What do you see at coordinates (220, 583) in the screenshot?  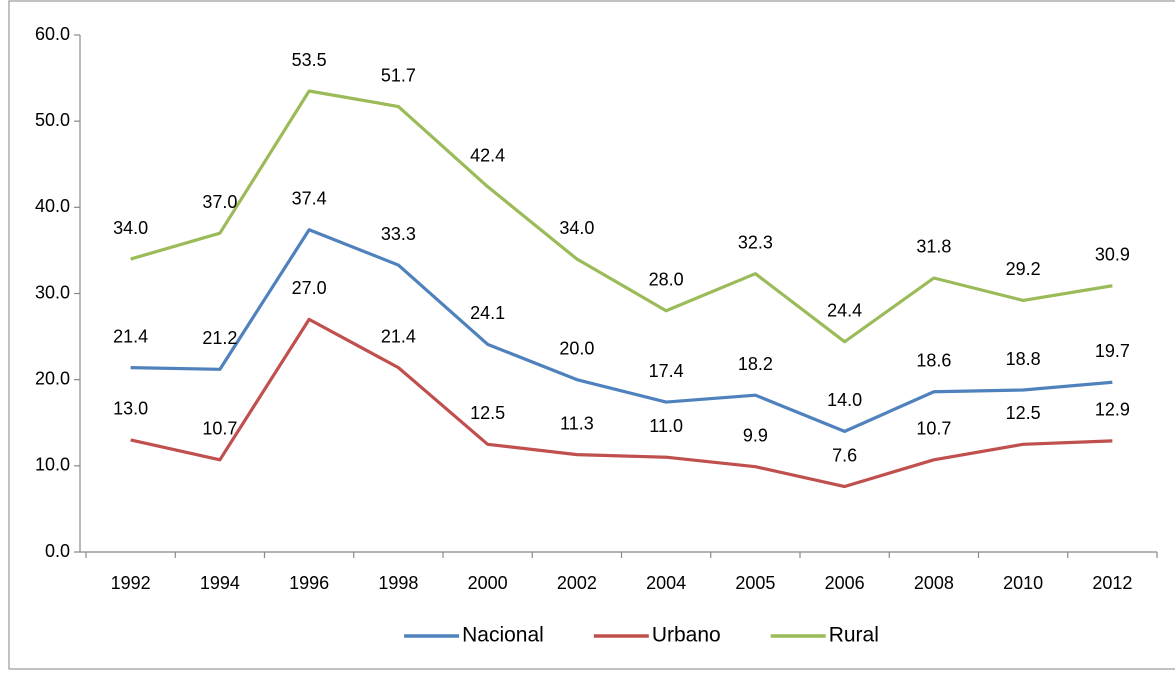 I see `x-tick-label: 1994` at bounding box center [220, 583].